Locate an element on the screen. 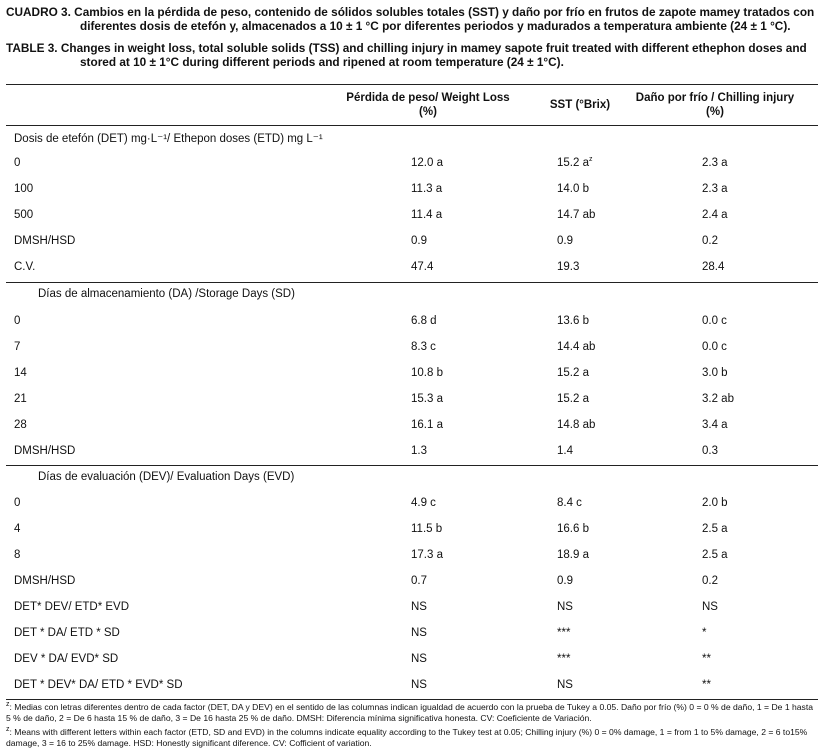 The width and height of the screenshot is (823, 756). weight-loss-value-text: 16.1 a is located at coordinates (427, 425).